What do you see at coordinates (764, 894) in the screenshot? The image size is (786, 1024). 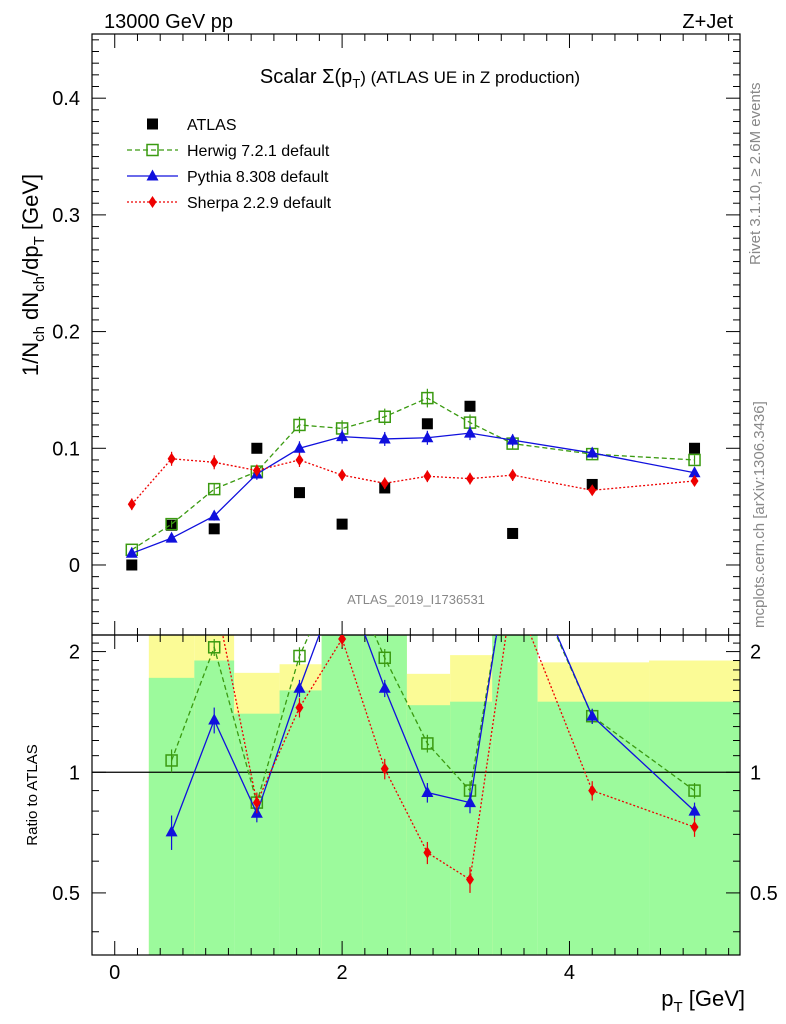 I see `ratio-y-tick-label-right: 0.5` at bounding box center [764, 894].